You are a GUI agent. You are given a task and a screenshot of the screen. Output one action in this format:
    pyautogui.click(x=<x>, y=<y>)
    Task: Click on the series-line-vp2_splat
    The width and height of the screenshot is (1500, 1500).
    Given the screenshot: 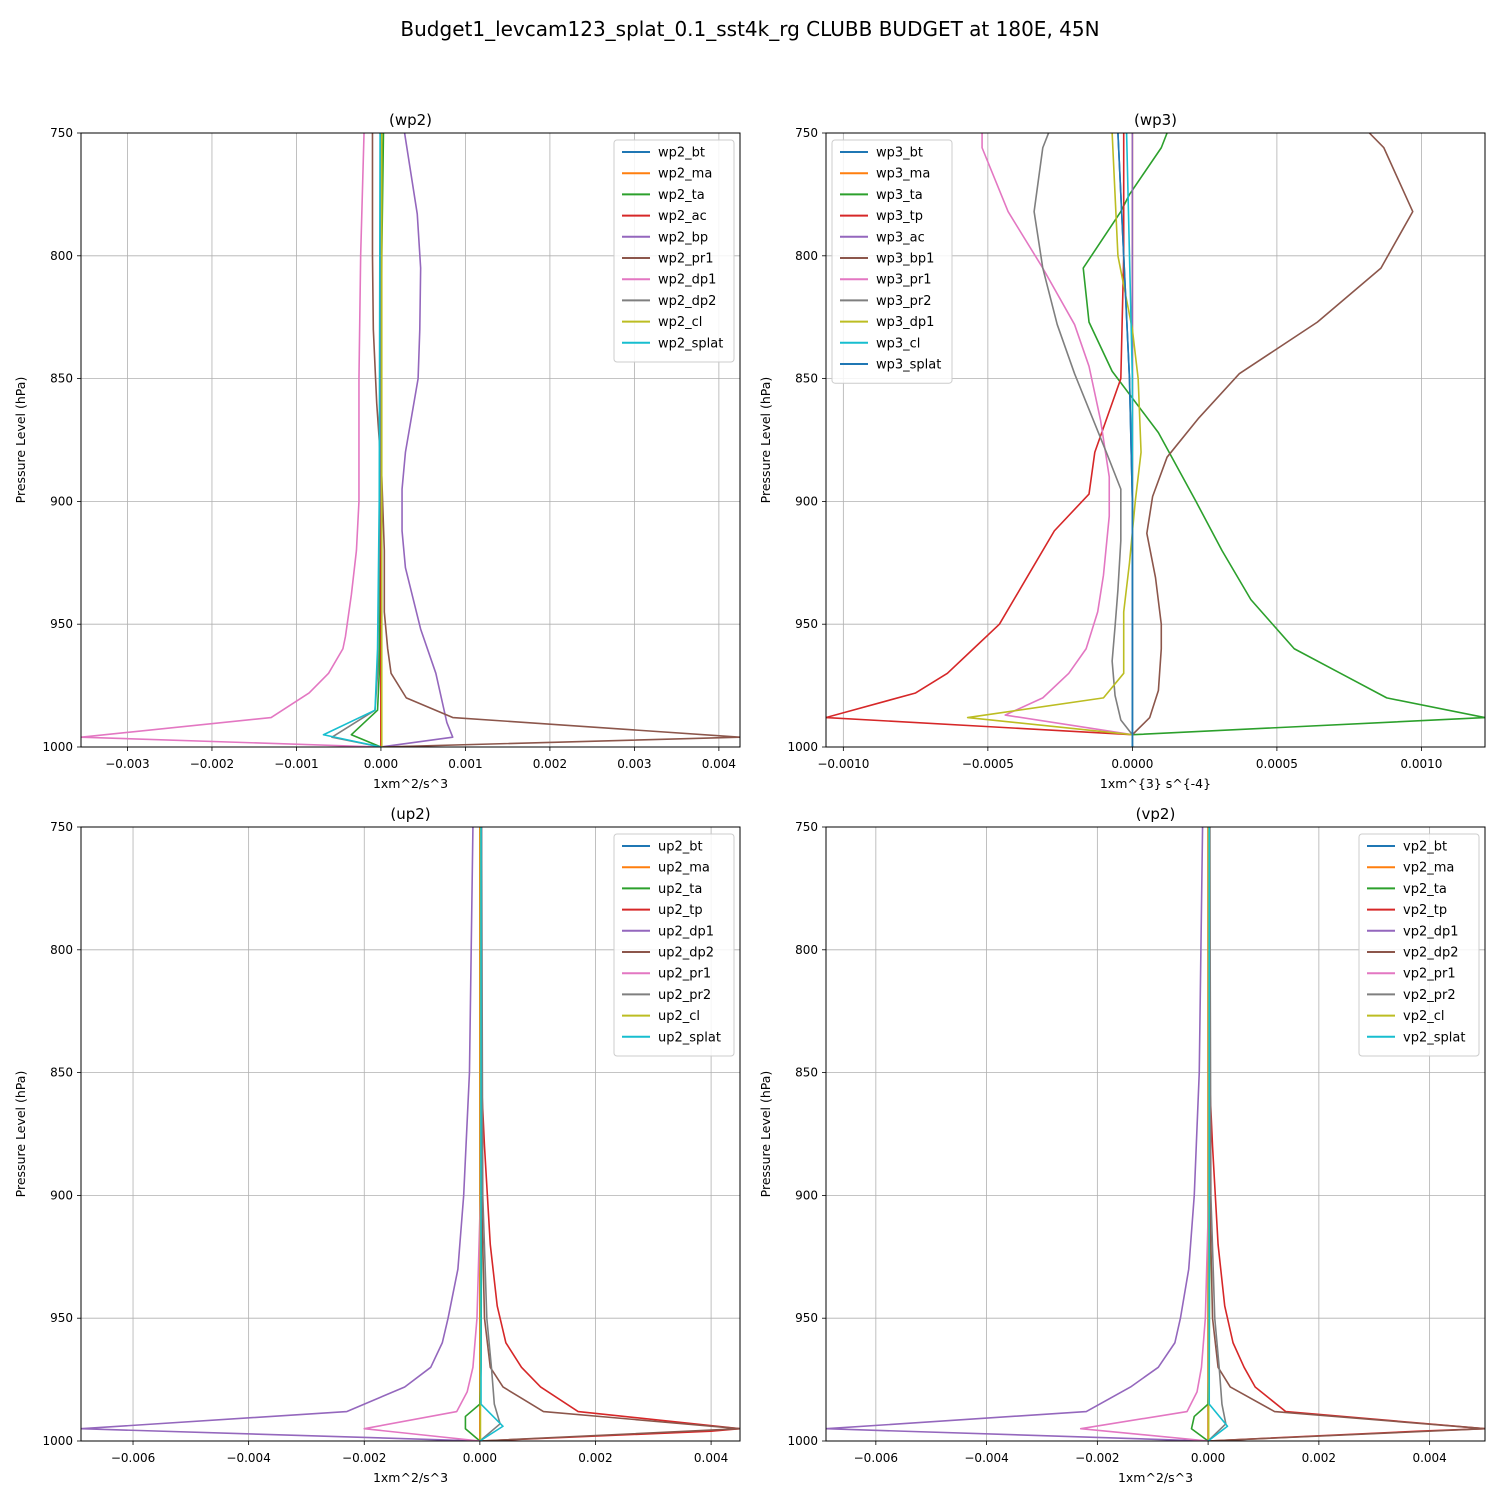 What is the action you would take?
    pyautogui.click(x=1218, y=1134)
    